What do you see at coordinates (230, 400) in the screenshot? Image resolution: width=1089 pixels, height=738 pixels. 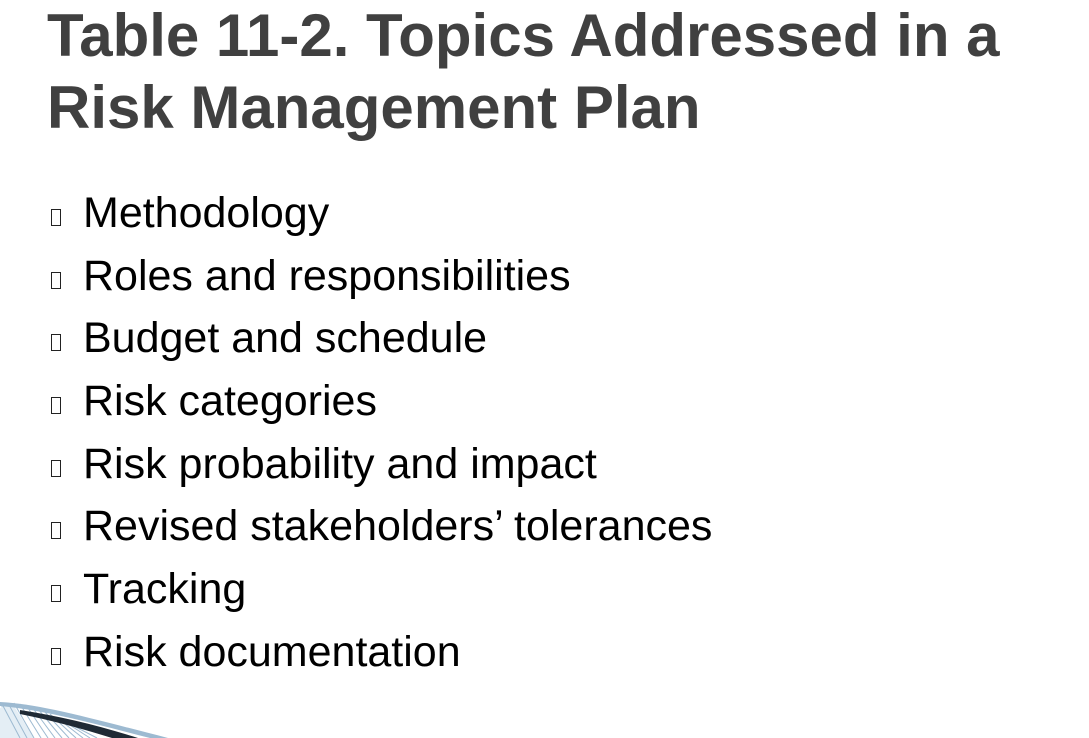 I see `bullet-text: Risk categories` at bounding box center [230, 400].